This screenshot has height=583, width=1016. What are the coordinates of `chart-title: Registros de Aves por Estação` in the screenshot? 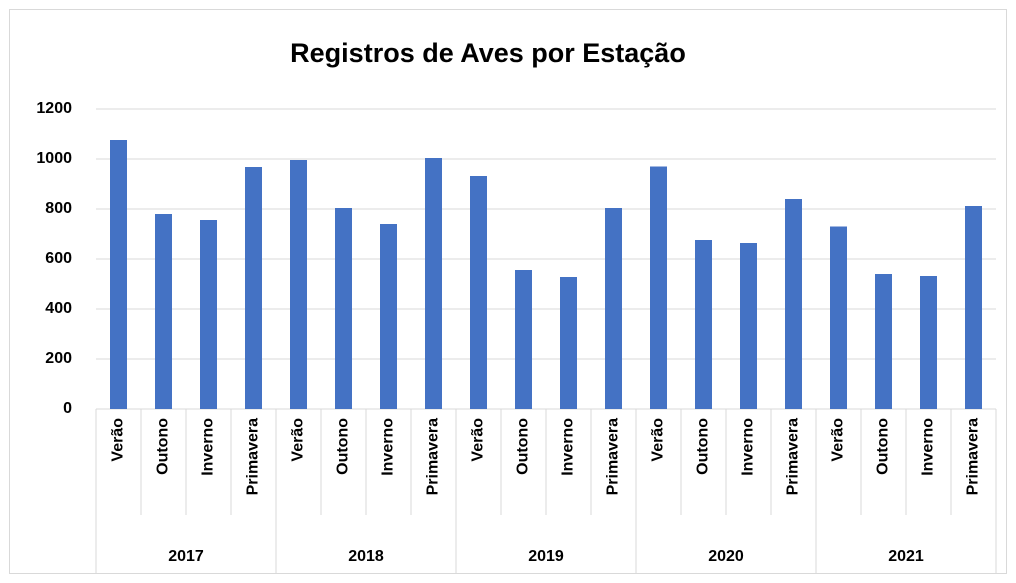 It's located at (488, 53).